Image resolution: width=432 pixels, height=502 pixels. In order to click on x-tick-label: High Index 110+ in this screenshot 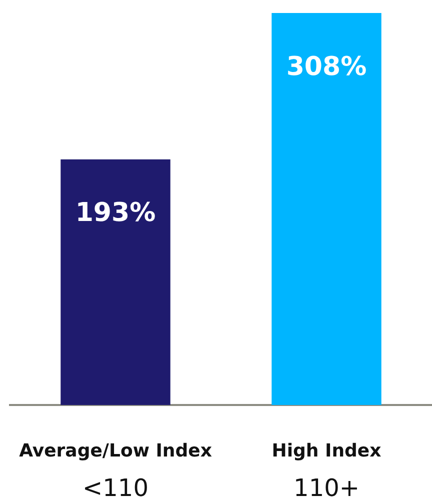, I will do `click(327, 471)`.